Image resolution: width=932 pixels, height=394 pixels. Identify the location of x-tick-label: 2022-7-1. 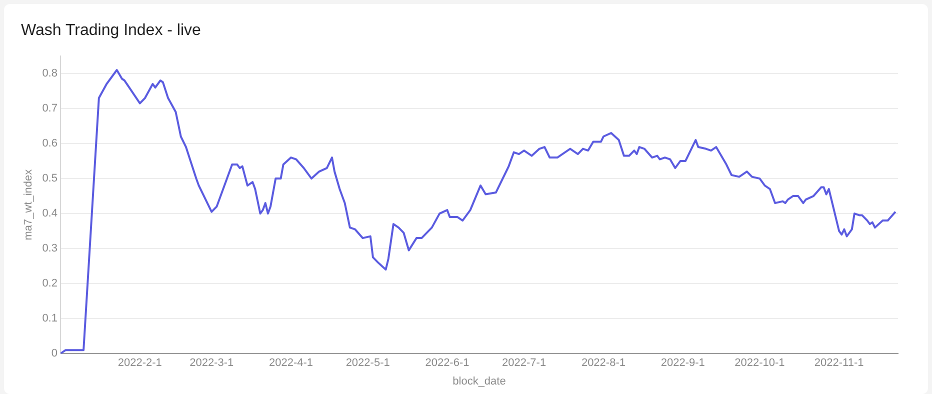
(524, 363).